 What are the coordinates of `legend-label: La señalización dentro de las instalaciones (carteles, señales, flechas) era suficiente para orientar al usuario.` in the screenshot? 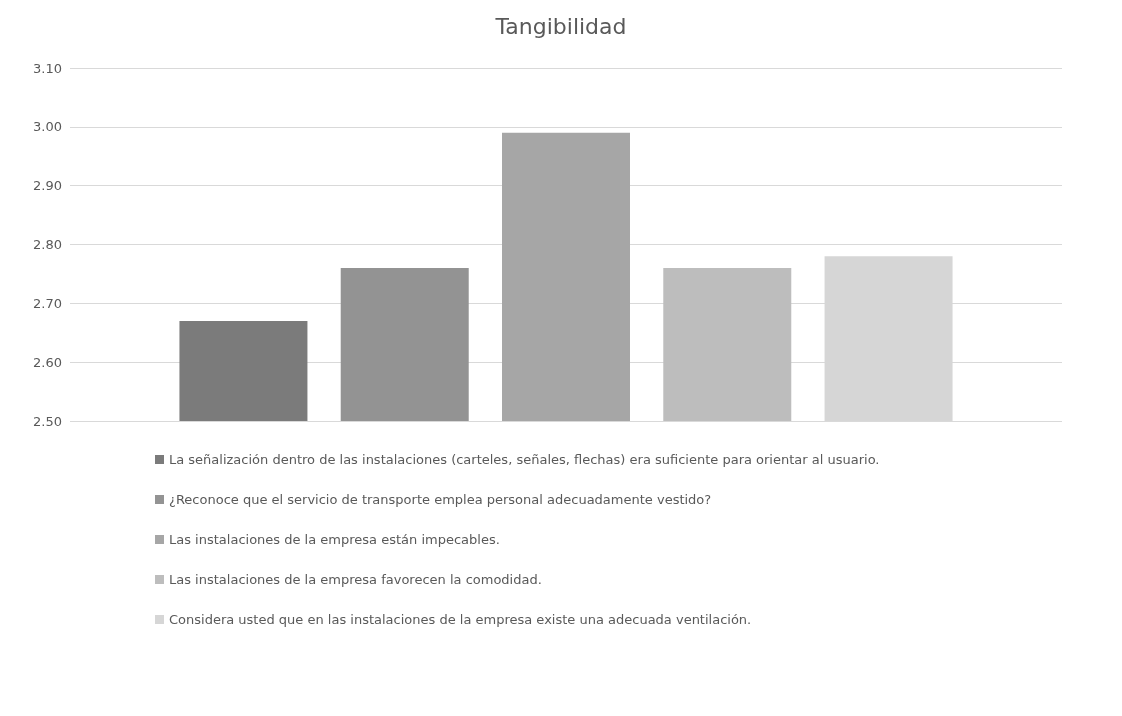 It's located at (524, 459).